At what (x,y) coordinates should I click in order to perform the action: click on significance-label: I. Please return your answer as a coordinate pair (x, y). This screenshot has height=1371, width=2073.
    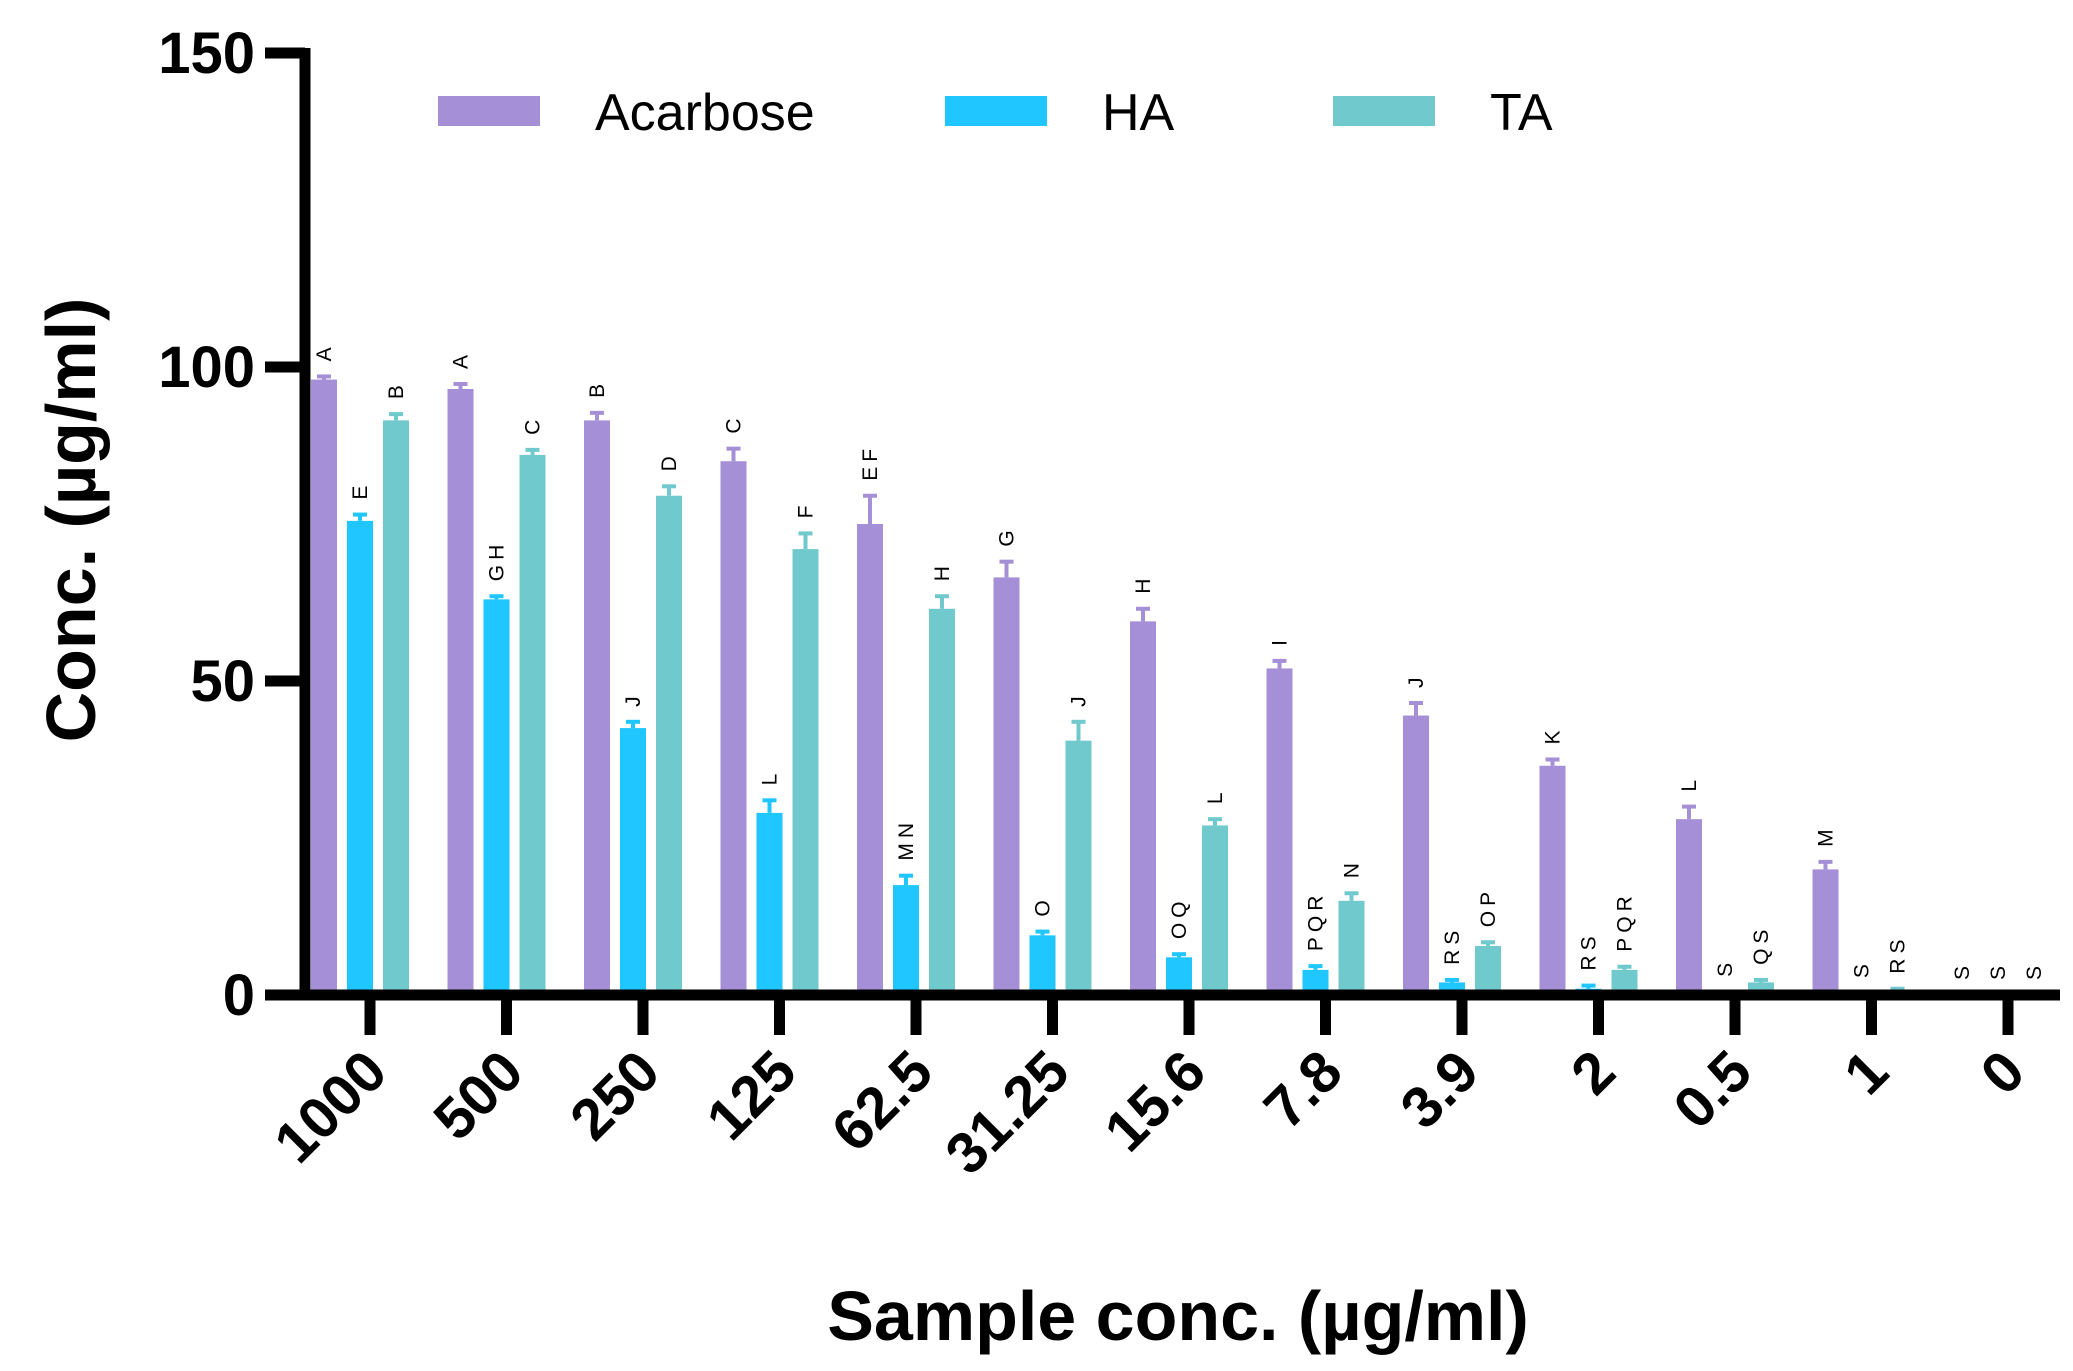
    Looking at the image, I should click on (1280, 640).